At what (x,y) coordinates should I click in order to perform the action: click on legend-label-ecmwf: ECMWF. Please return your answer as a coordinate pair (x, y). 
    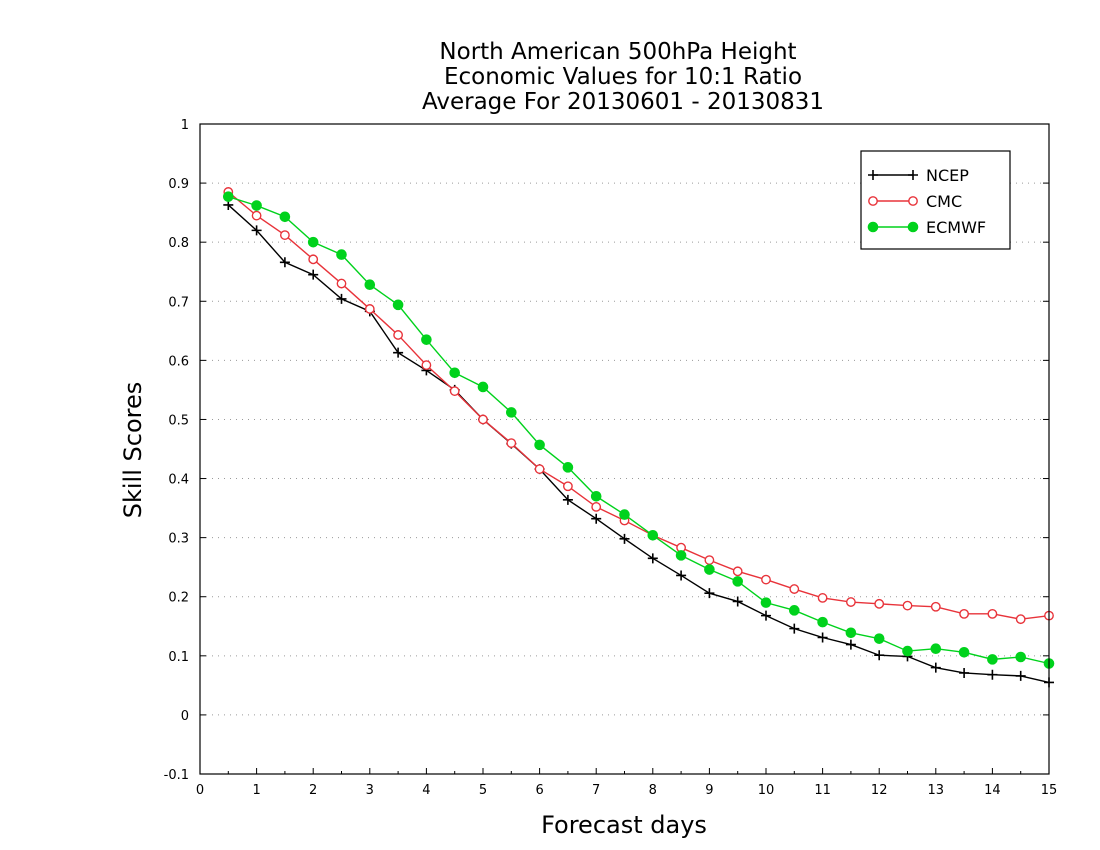
    Looking at the image, I should click on (956, 227).